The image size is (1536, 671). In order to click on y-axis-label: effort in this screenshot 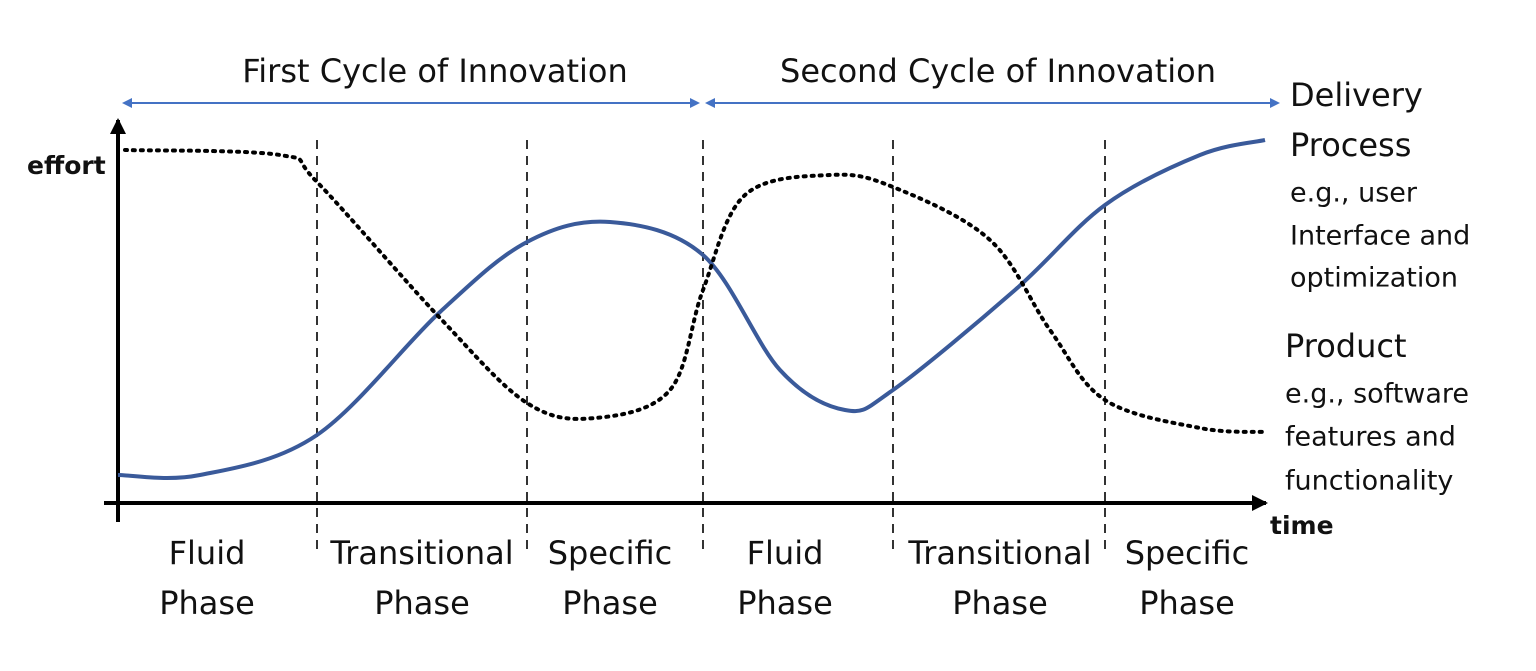, I will do `click(66, 165)`.